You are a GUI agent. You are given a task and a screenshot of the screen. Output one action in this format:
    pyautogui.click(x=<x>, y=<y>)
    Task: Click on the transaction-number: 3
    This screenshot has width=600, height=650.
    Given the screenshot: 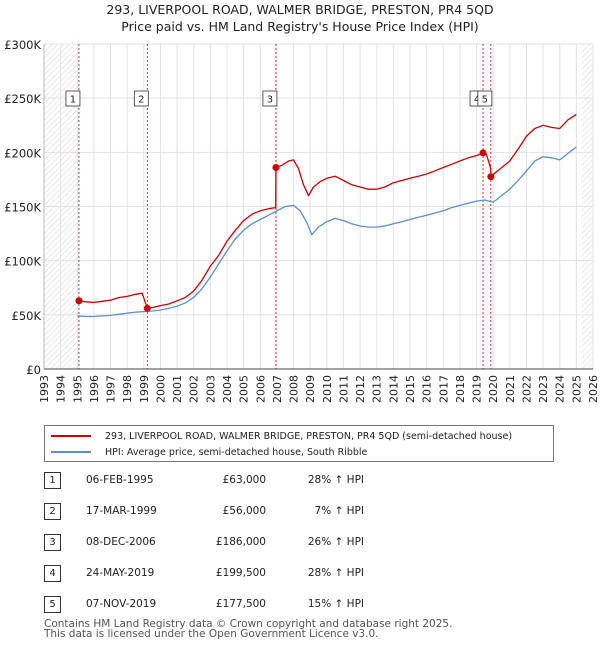 What is the action you would take?
    pyautogui.click(x=52, y=542)
    